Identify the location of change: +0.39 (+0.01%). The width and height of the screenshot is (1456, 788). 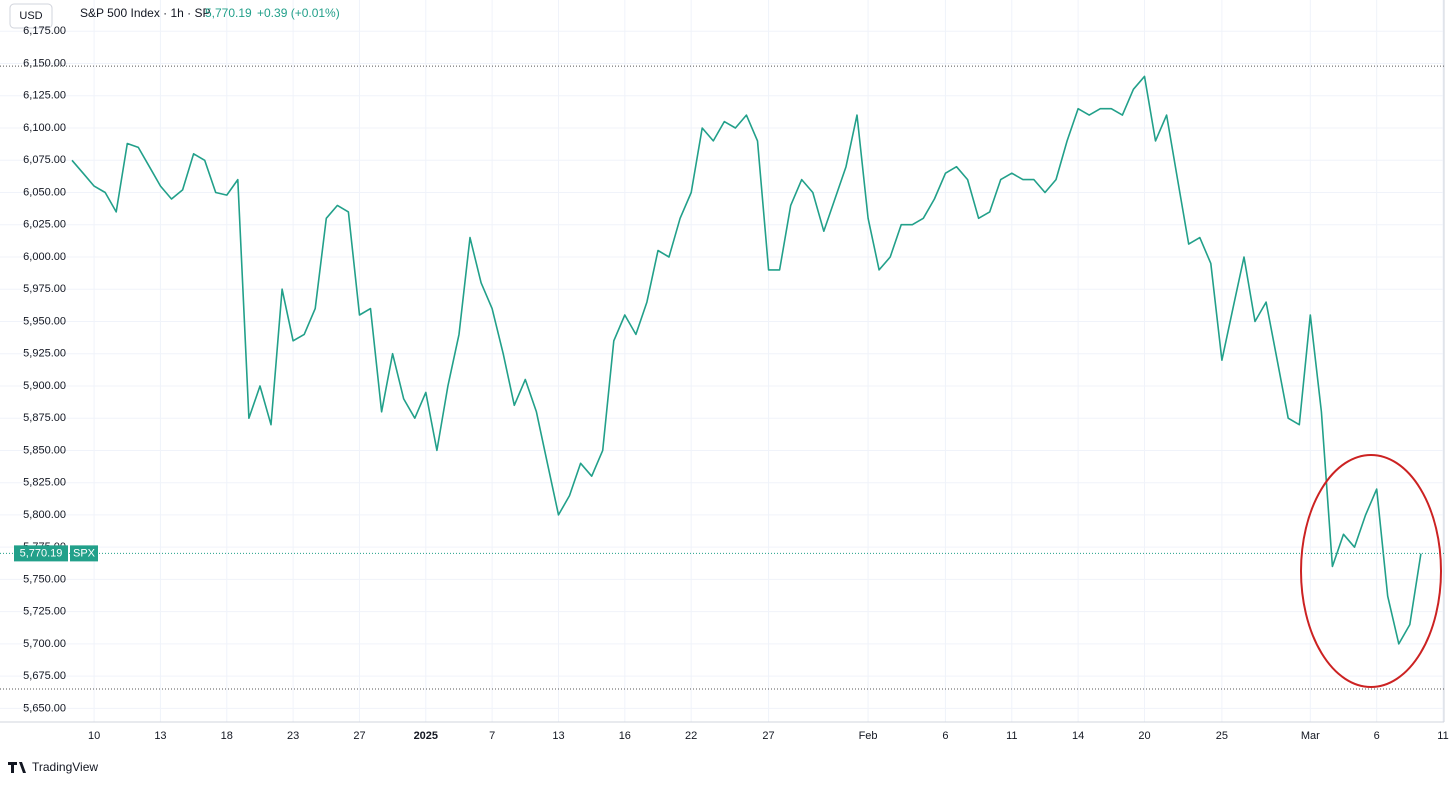
(298, 13).